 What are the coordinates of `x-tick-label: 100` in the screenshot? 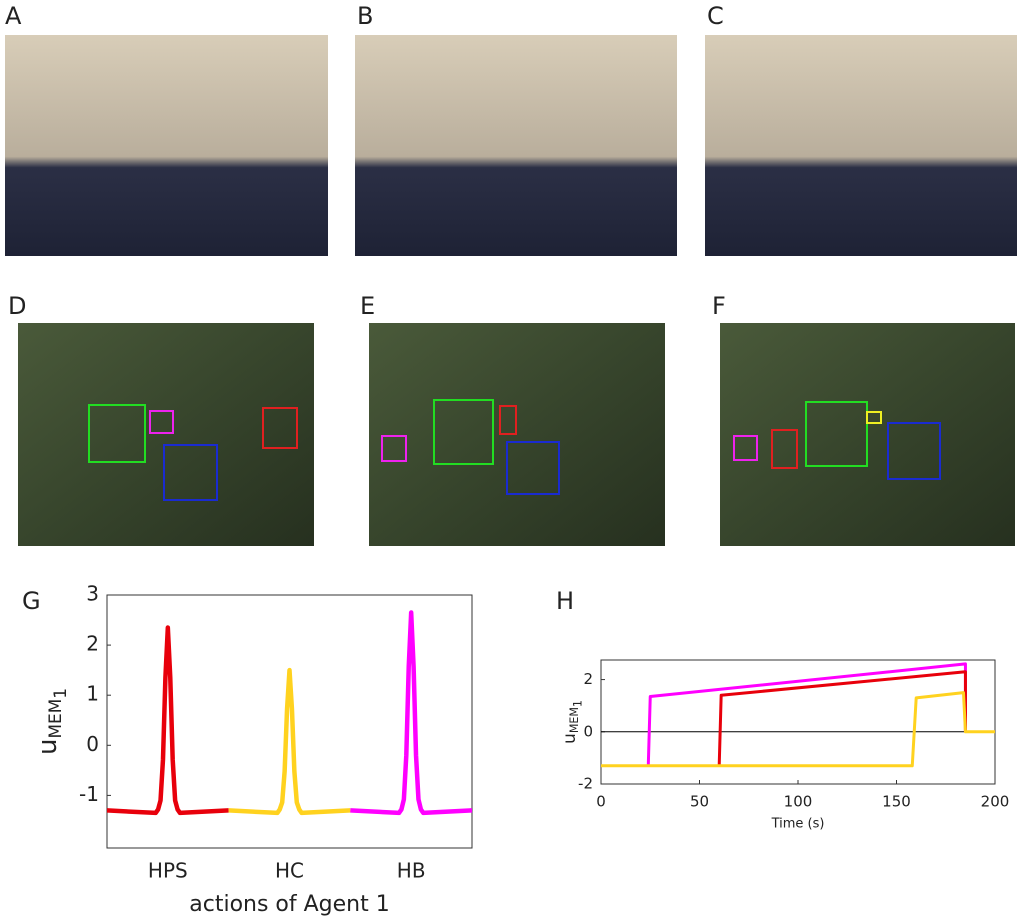 It's located at (798, 802).